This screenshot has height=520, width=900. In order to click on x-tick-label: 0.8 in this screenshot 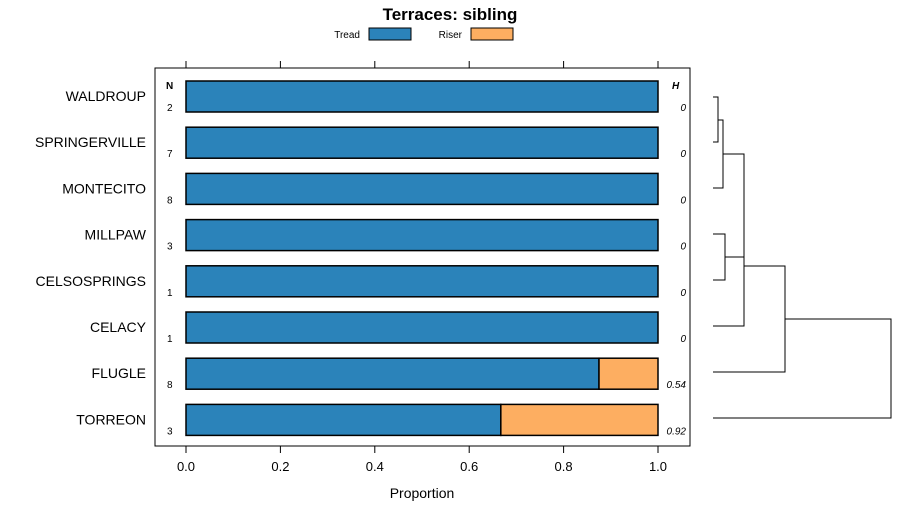, I will do `click(564, 466)`.